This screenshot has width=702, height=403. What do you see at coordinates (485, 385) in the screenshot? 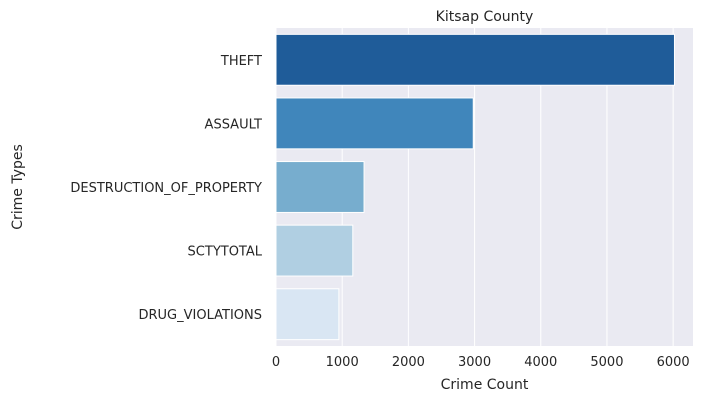
I see `x-axis-title: Crime Count` at bounding box center [485, 385].